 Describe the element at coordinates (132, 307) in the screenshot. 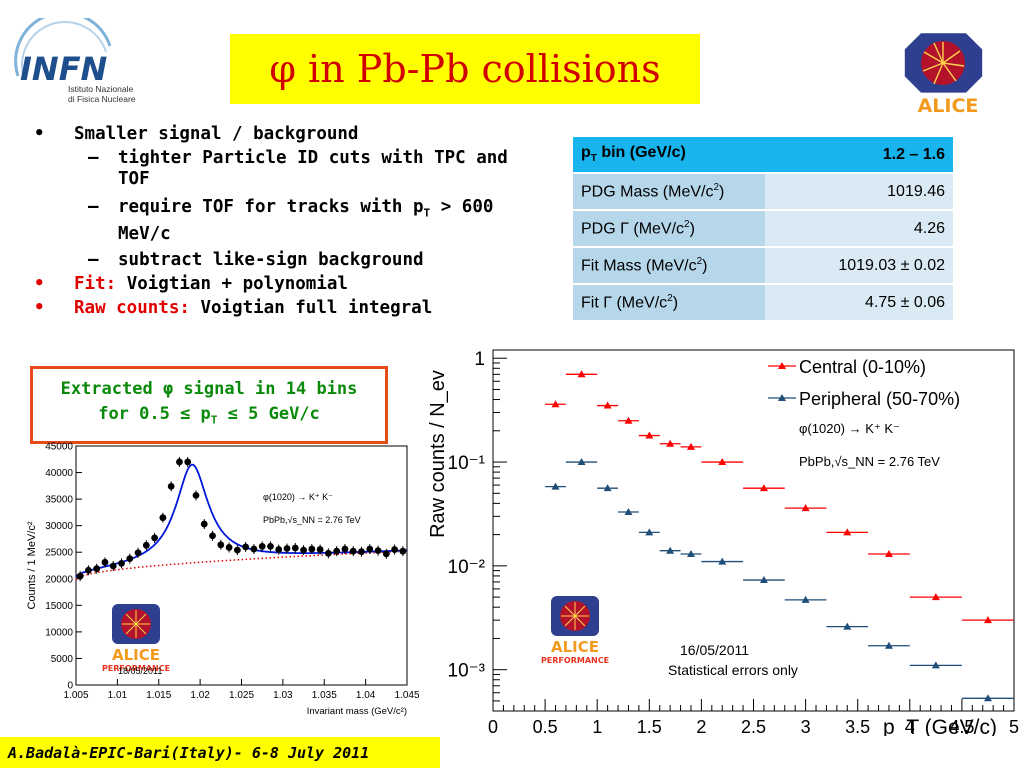

I see `bullet-label: Raw counts:` at that location.